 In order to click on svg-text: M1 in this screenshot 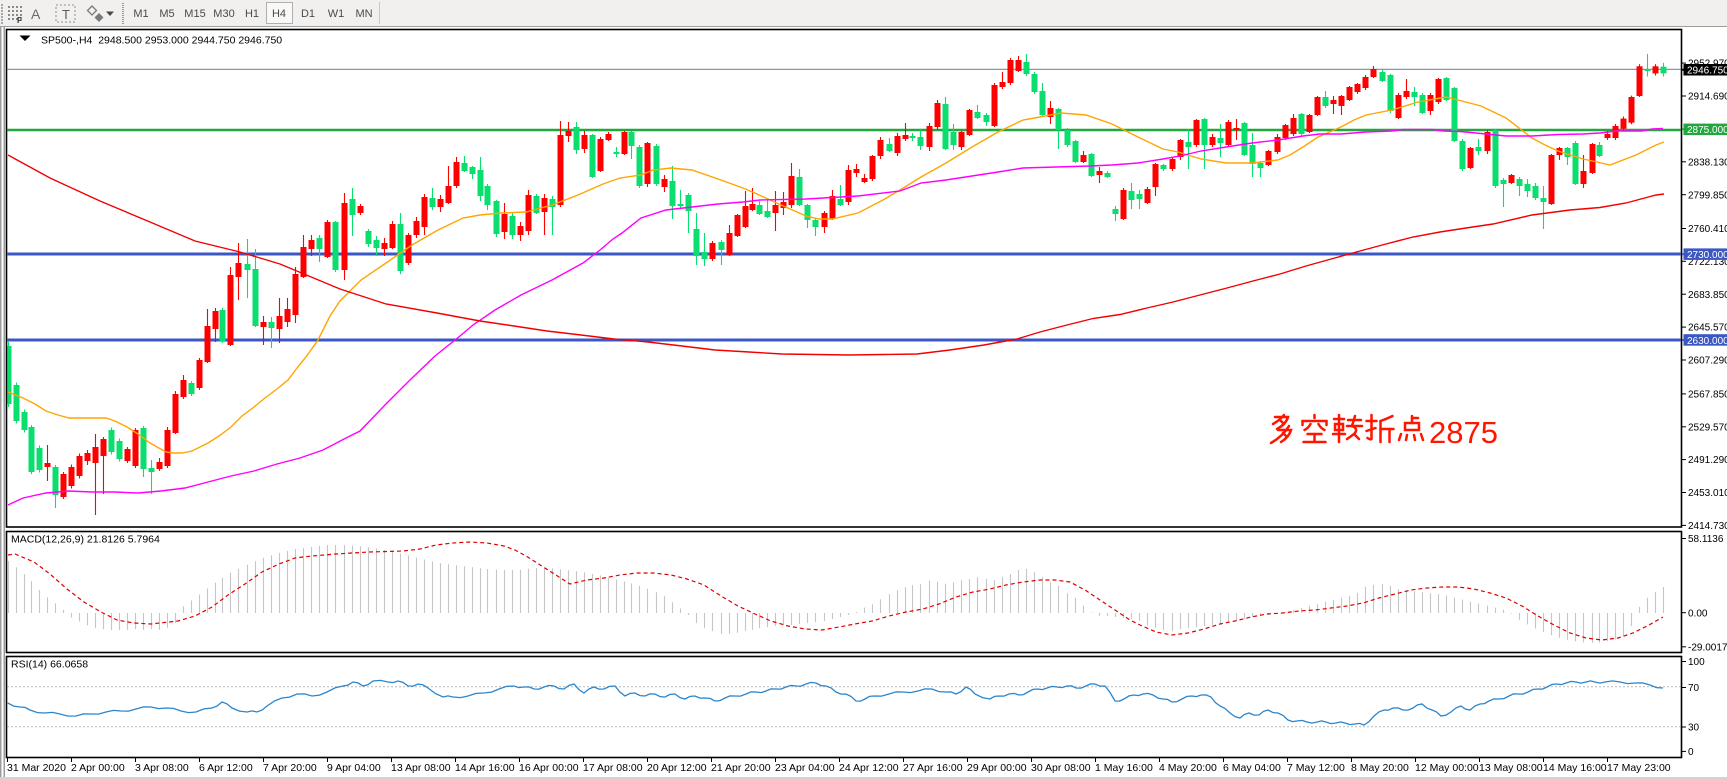, I will do `click(140, 14)`.